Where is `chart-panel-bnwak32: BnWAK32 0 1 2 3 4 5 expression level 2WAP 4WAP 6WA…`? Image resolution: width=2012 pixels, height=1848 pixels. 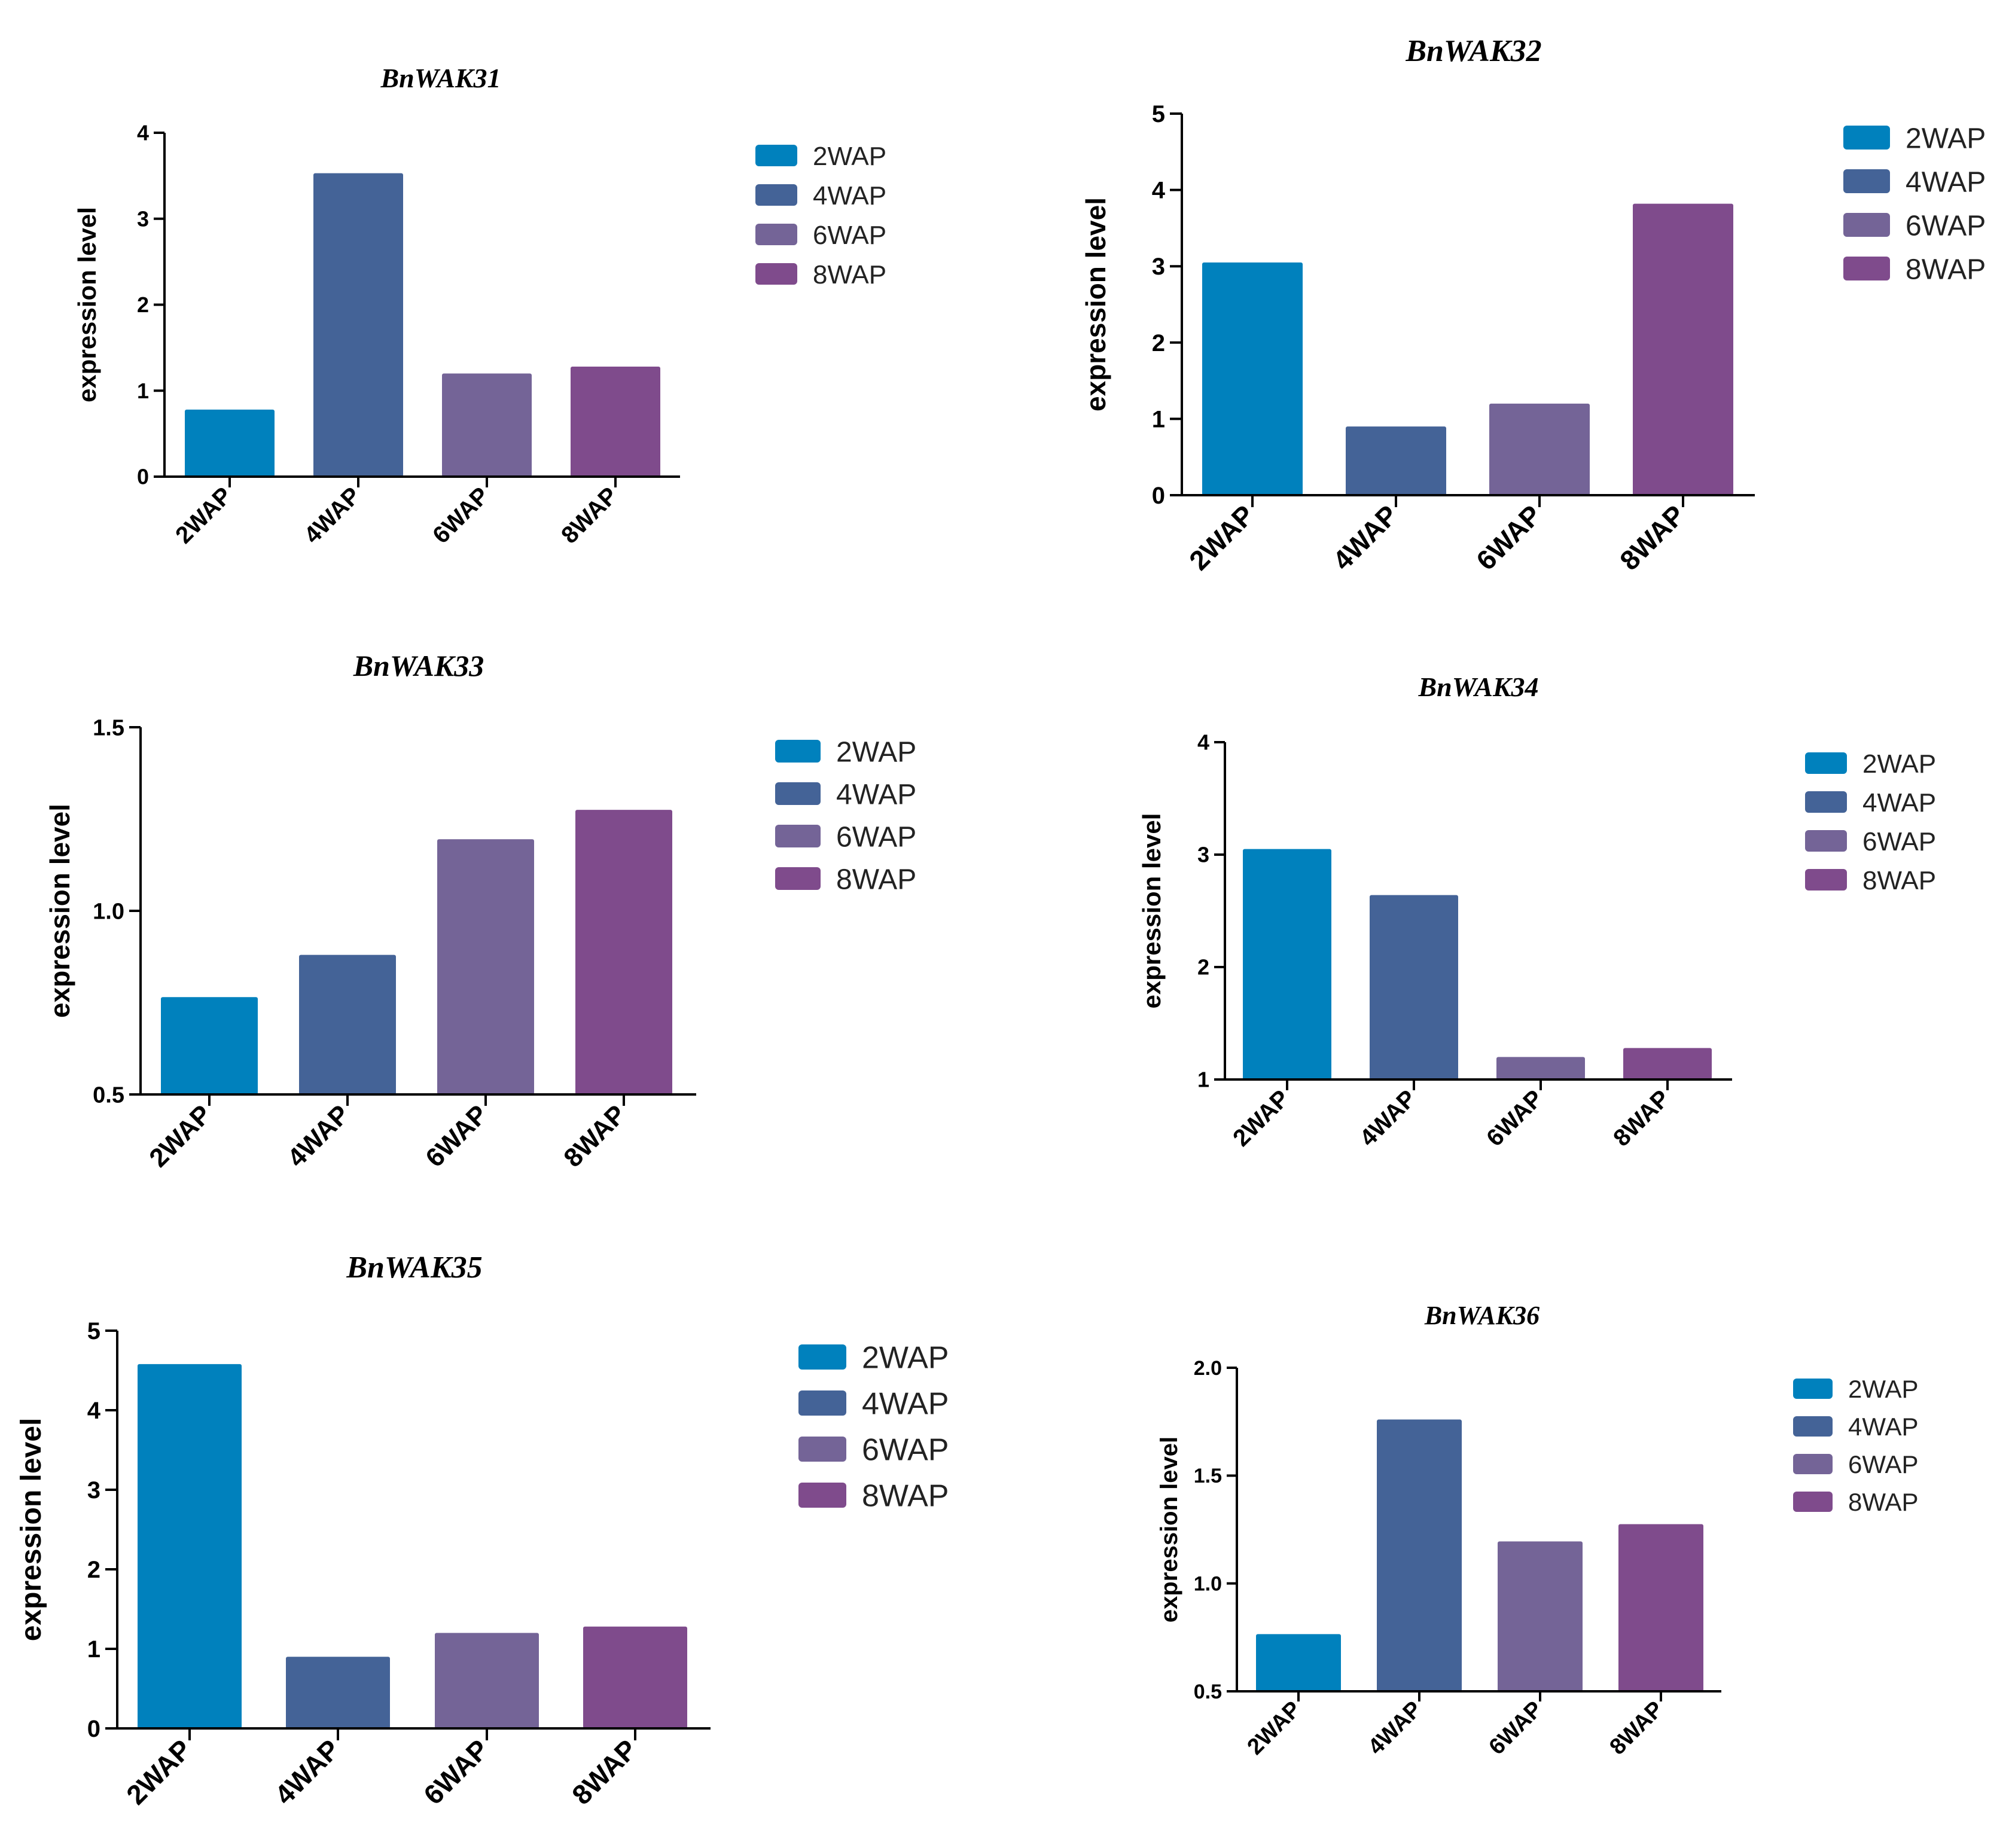 chart-panel-bnwak32: BnWAK32 0 1 2 3 4 5 expression level 2WAP 4WAP 6WA… is located at coordinates (1533, 305).